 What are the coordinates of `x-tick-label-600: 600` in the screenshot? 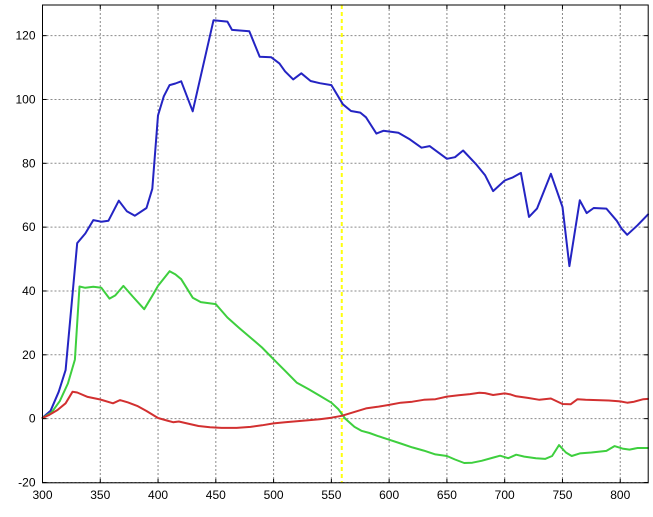 It's located at (389, 495).